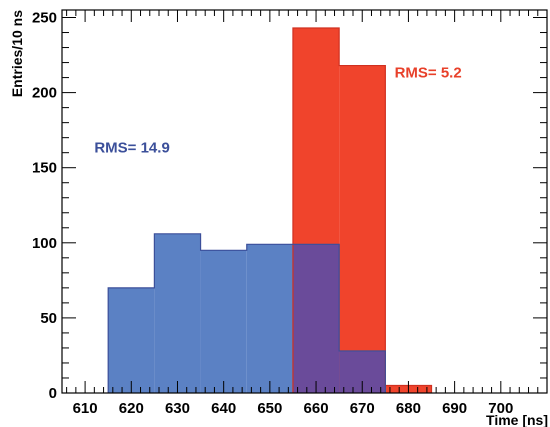  I want to click on y-tick-label-250: 250, so click(44, 18).